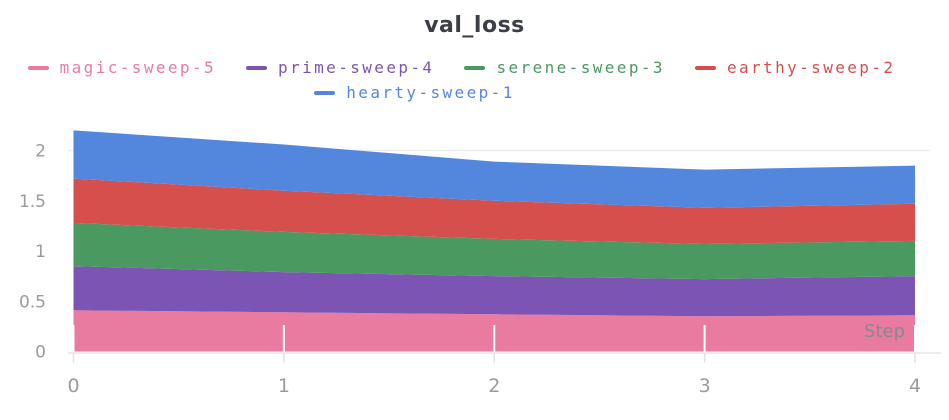  Describe the element at coordinates (356, 67) in the screenshot. I see `legend-label: prime-sweep-4` at that location.